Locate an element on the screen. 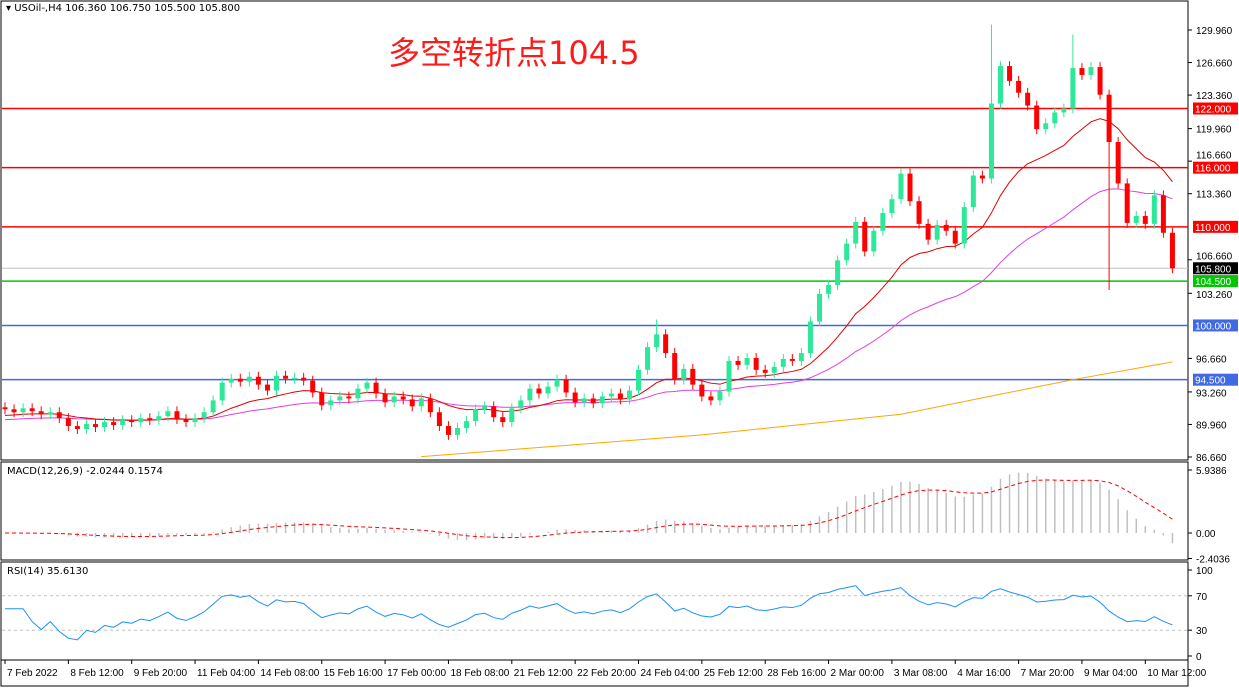  x-tick-label: 10 Mar 12:00 is located at coordinates (1176, 673).